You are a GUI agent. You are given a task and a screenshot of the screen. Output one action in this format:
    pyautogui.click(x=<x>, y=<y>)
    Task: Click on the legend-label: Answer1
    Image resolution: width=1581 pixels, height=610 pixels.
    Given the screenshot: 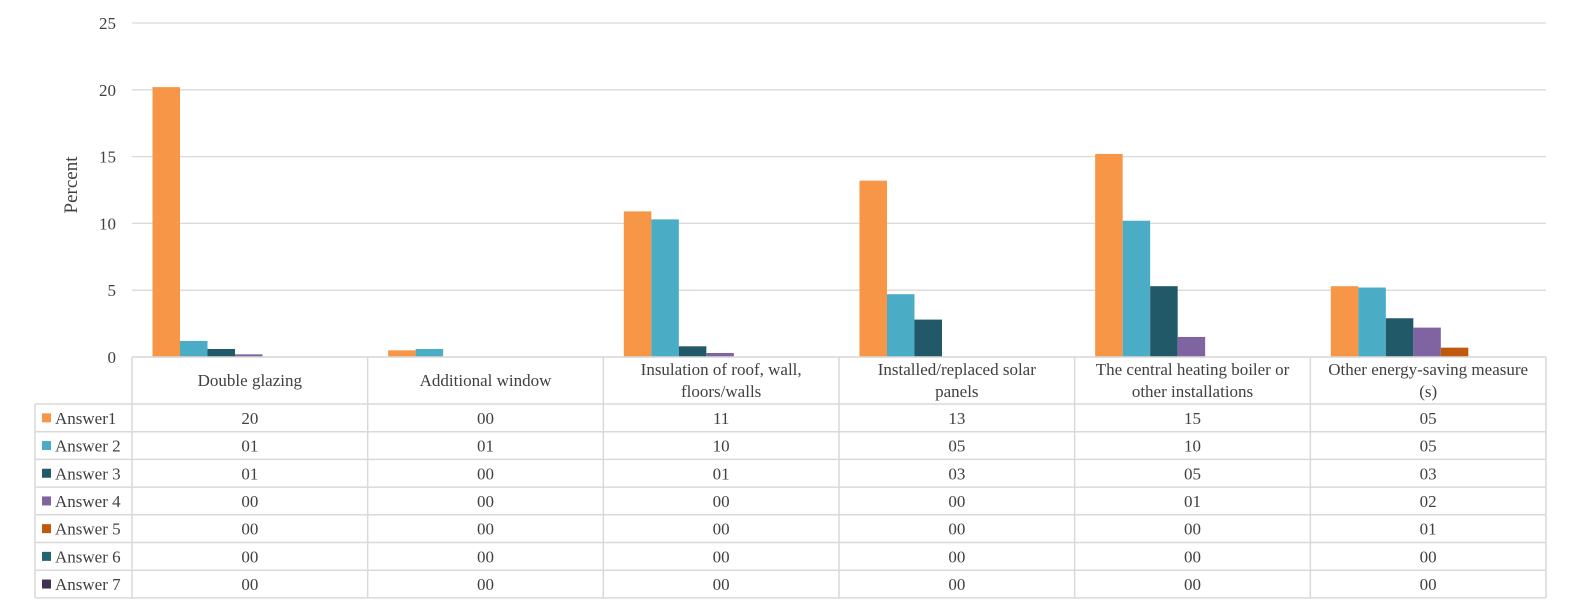 What is the action you would take?
    pyautogui.click(x=85, y=418)
    